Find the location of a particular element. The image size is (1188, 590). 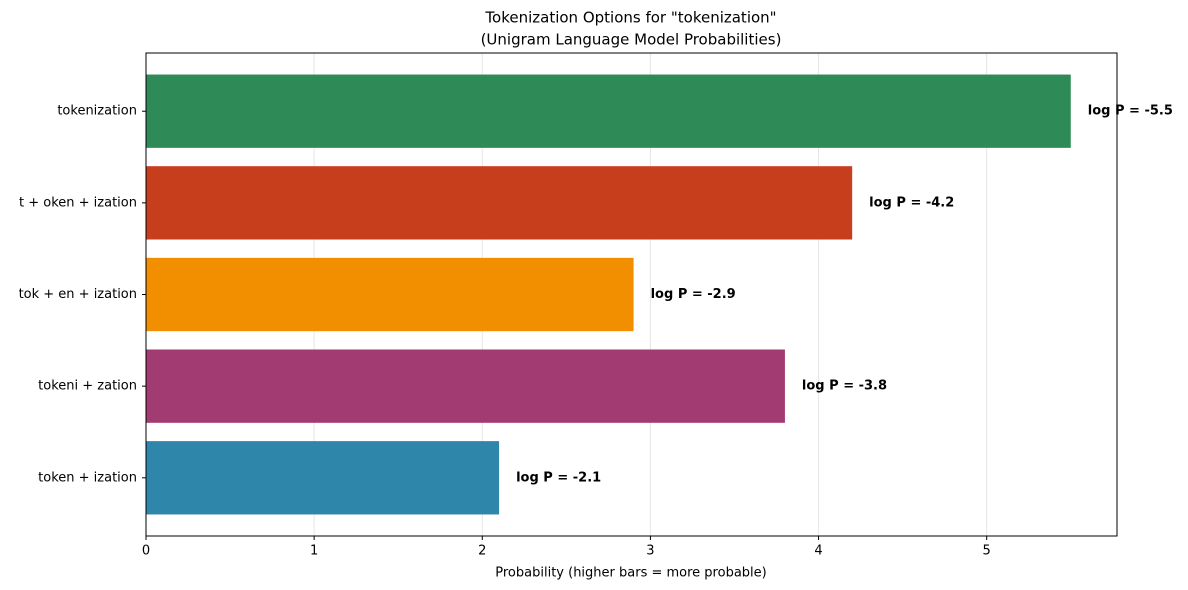

x-tick-label: 5 is located at coordinates (987, 551).